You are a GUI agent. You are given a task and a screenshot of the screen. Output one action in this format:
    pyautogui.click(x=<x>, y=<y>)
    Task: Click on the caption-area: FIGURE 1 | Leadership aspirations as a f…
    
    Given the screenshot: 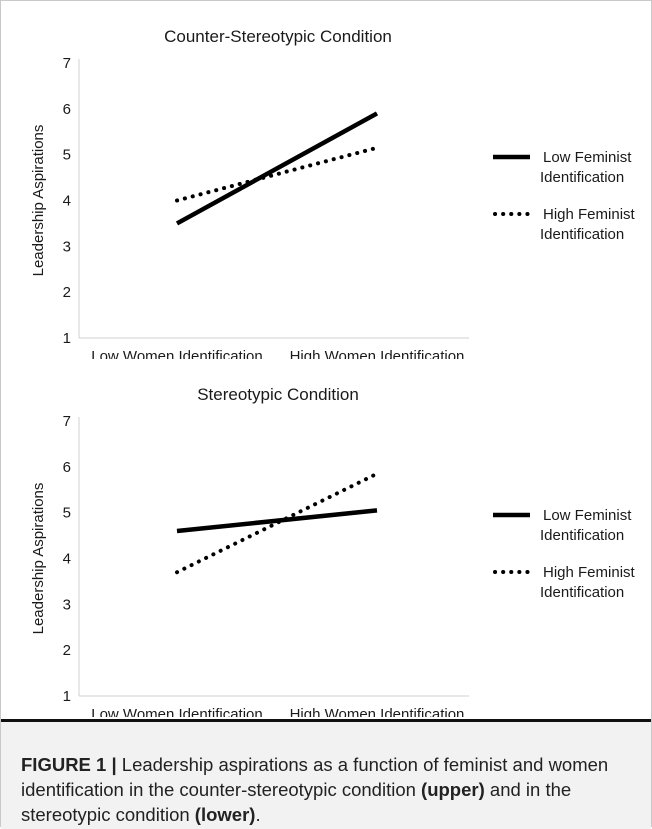 What is the action you would take?
    pyautogui.click(x=326, y=774)
    